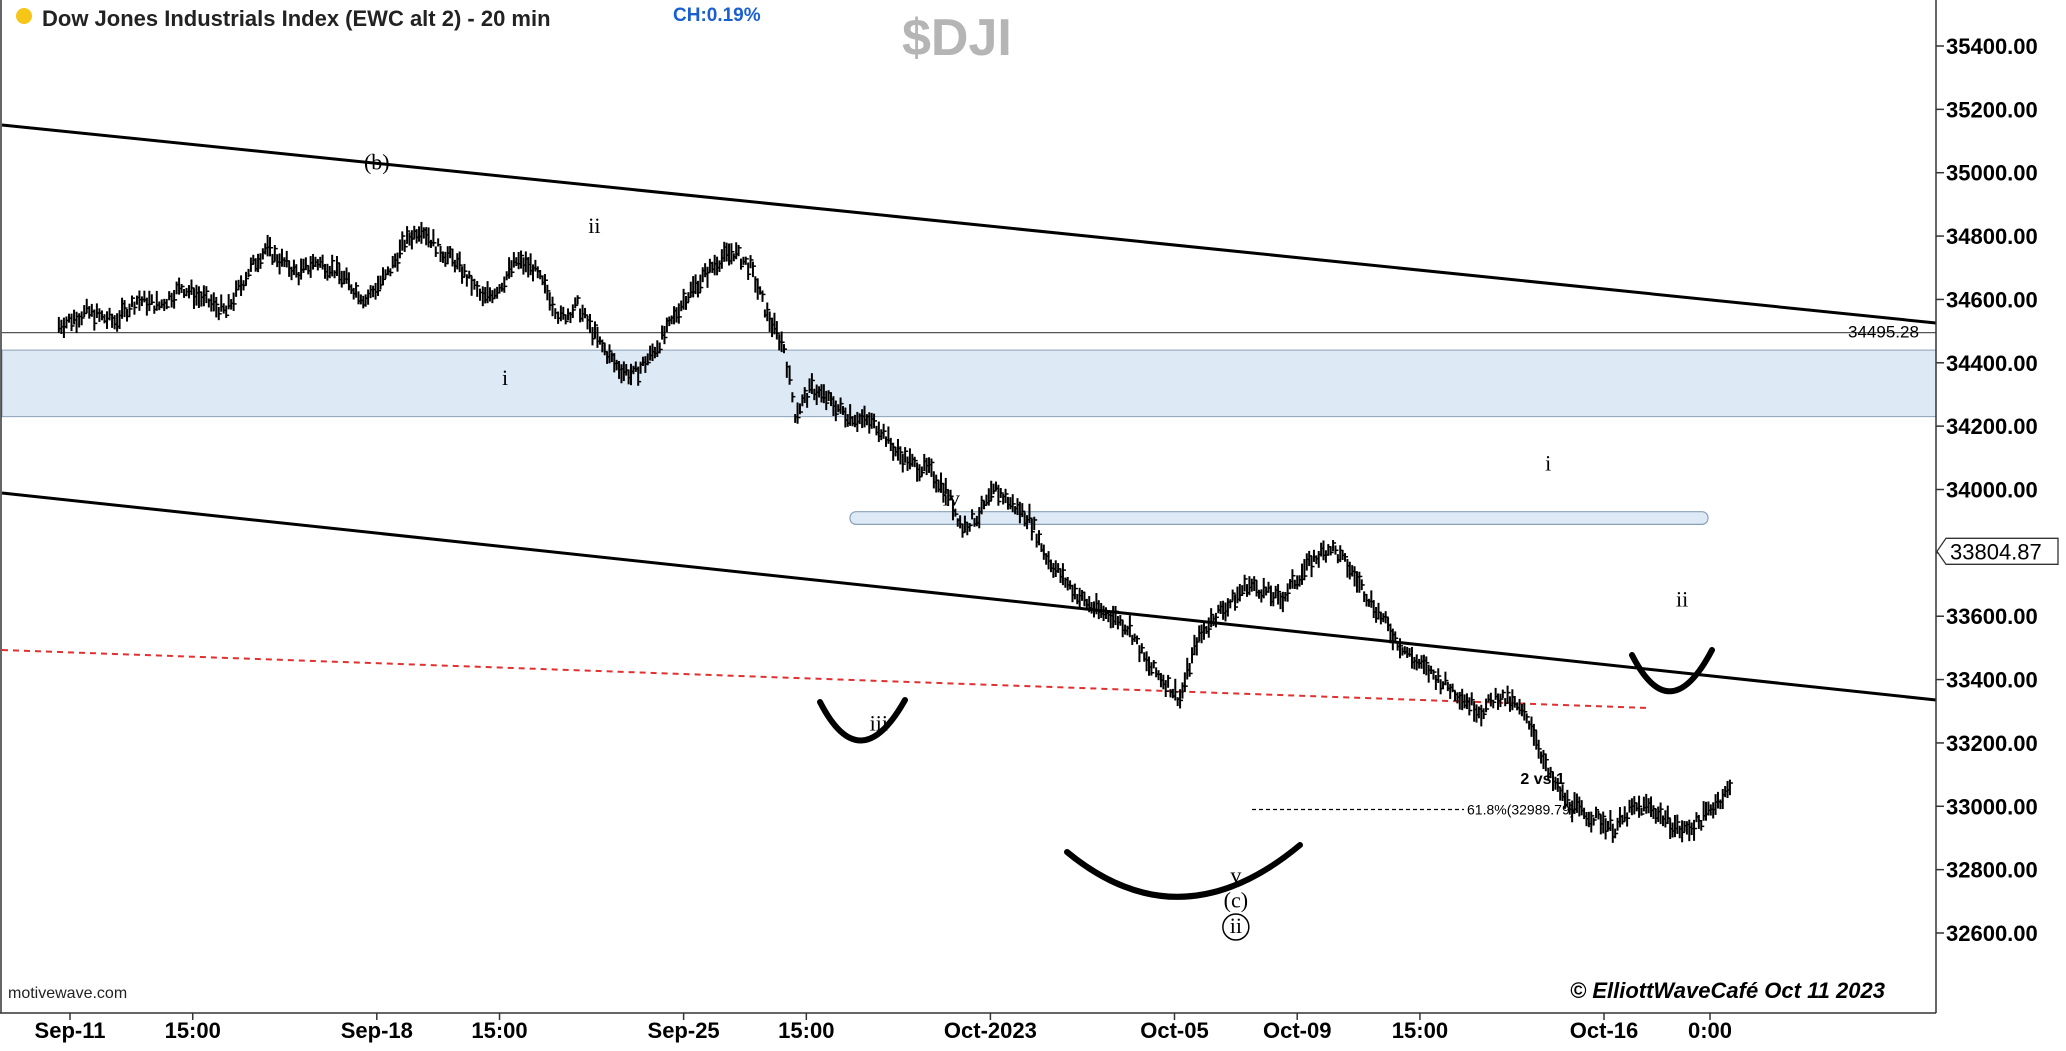 This screenshot has height=1051, width=2066. I want to click on y-tick-label: 34800.00, so click(1992, 236).